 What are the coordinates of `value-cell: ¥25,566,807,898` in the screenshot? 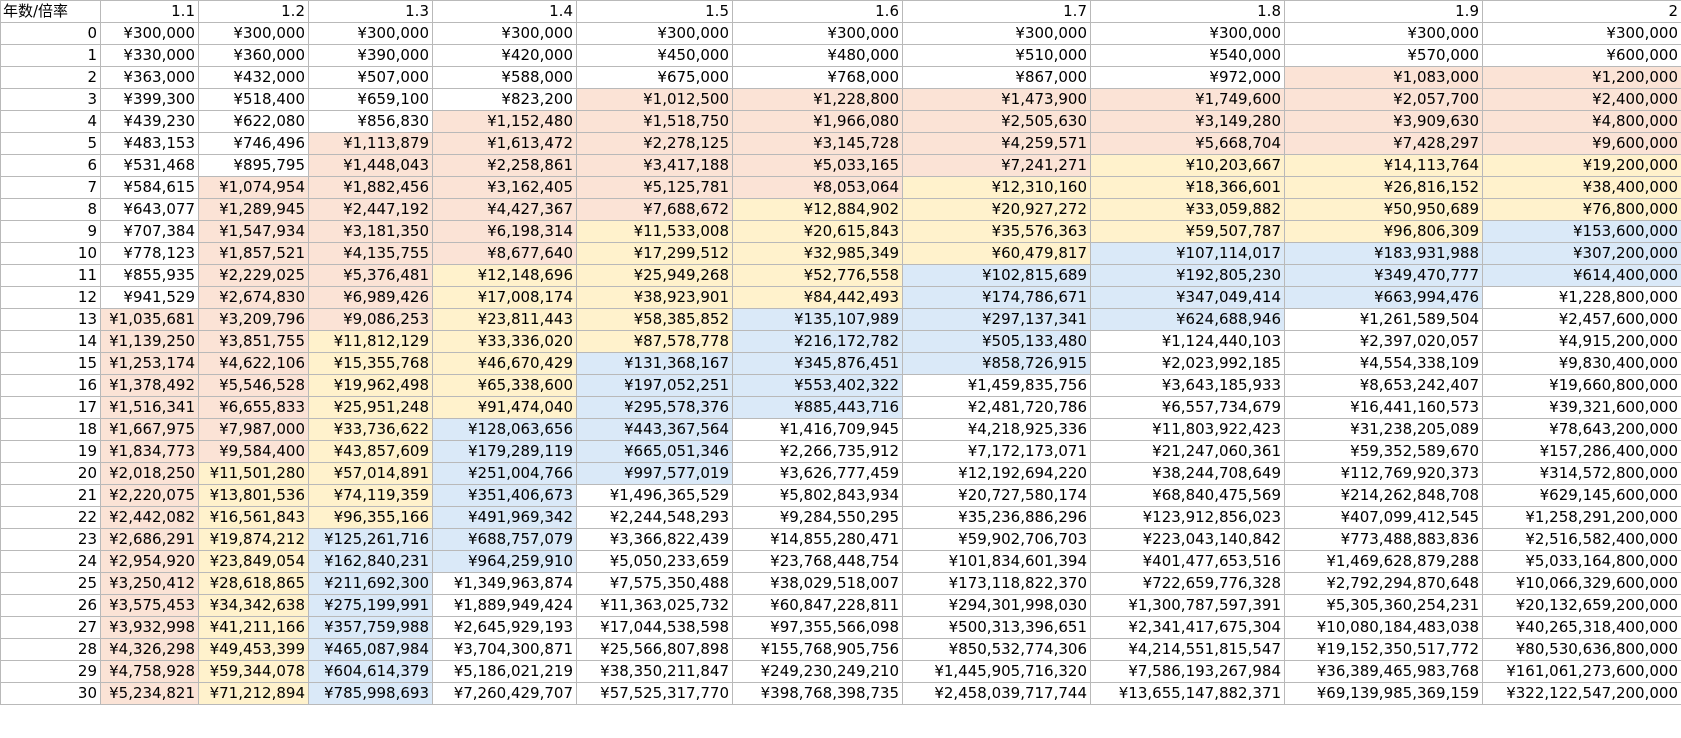 It's located at (654, 649).